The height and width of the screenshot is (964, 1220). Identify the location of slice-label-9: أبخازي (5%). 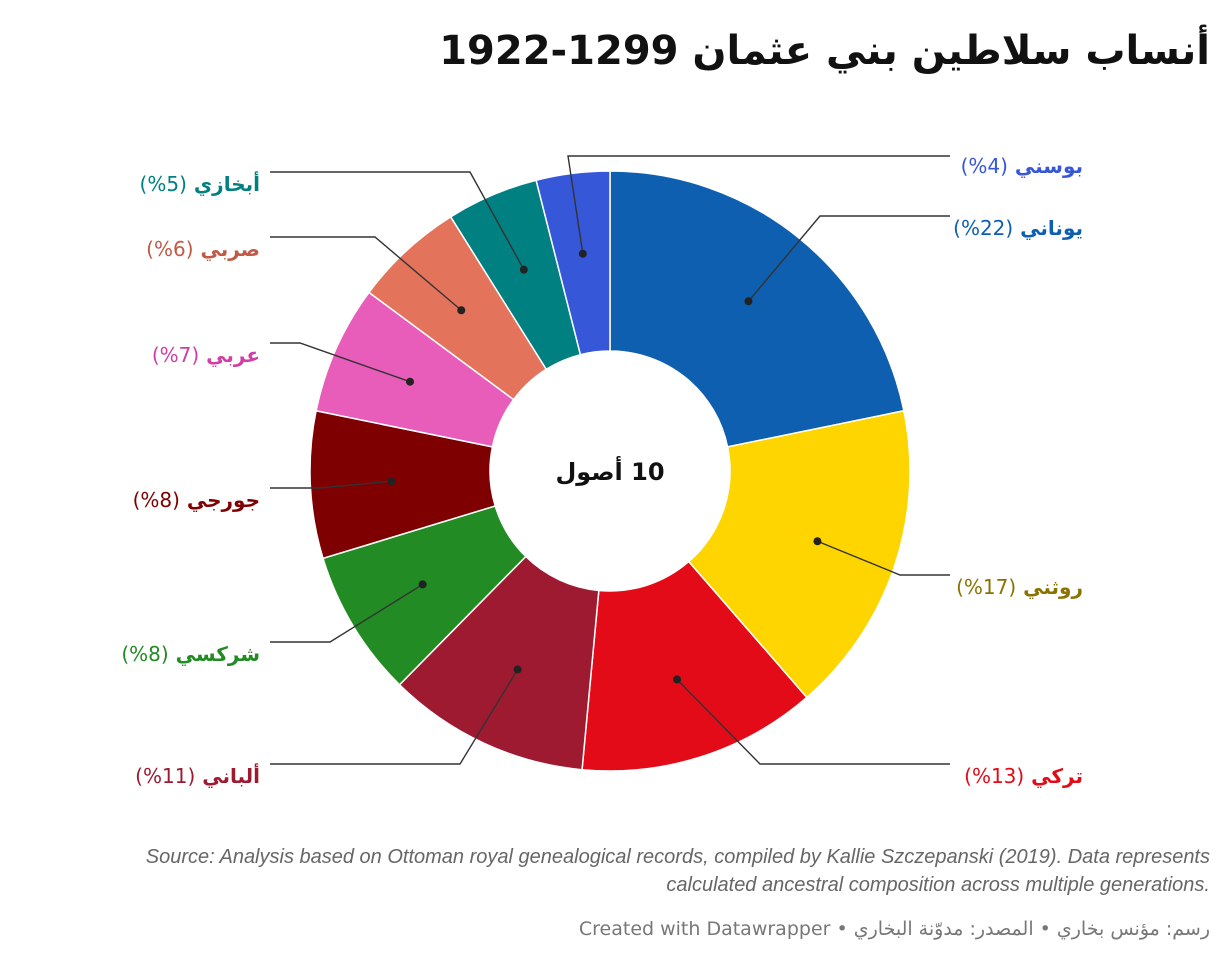
(200, 183).